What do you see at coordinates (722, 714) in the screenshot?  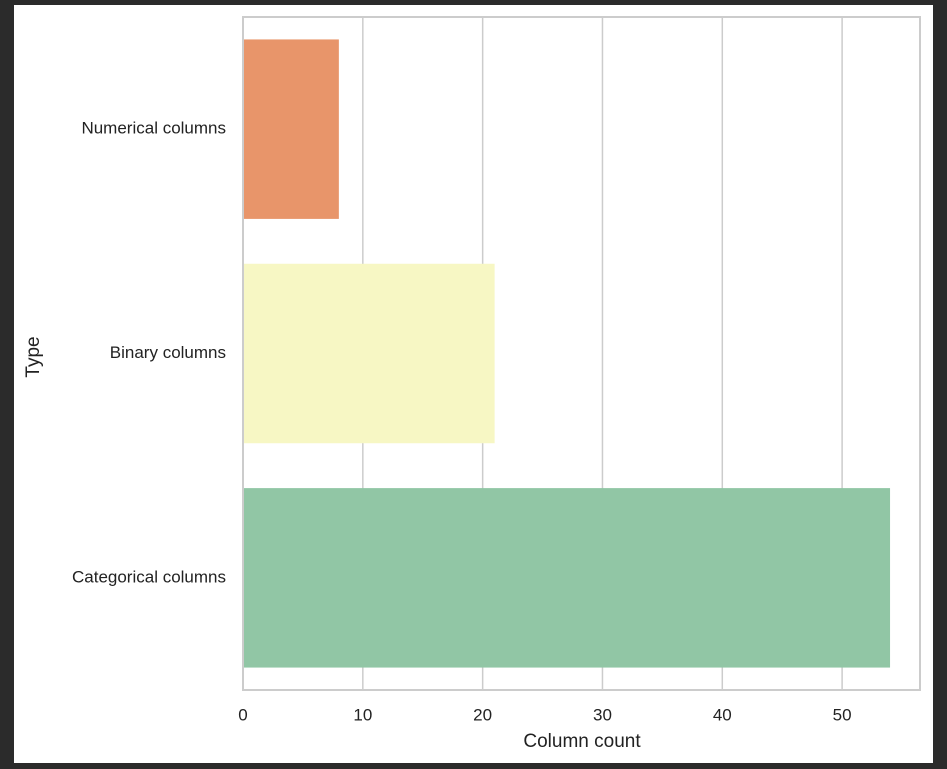 I see `x-tick-label: 40` at bounding box center [722, 714].